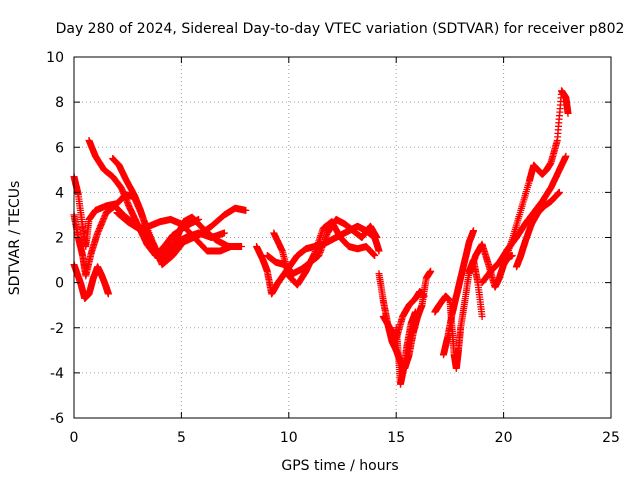  Describe the element at coordinates (15, 238) in the screenshot. I see `y-axis-label: SDTVAR / TECUs` at that location.